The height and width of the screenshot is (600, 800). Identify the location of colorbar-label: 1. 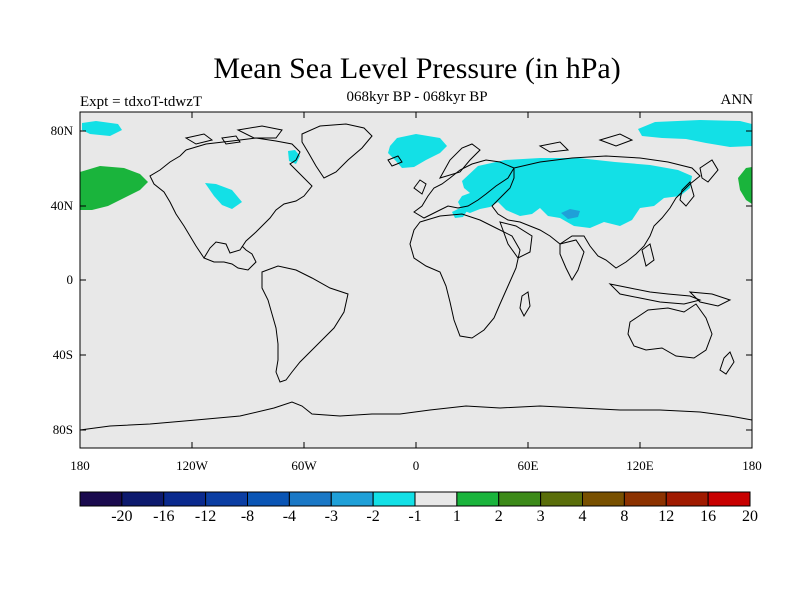
(456, 516).